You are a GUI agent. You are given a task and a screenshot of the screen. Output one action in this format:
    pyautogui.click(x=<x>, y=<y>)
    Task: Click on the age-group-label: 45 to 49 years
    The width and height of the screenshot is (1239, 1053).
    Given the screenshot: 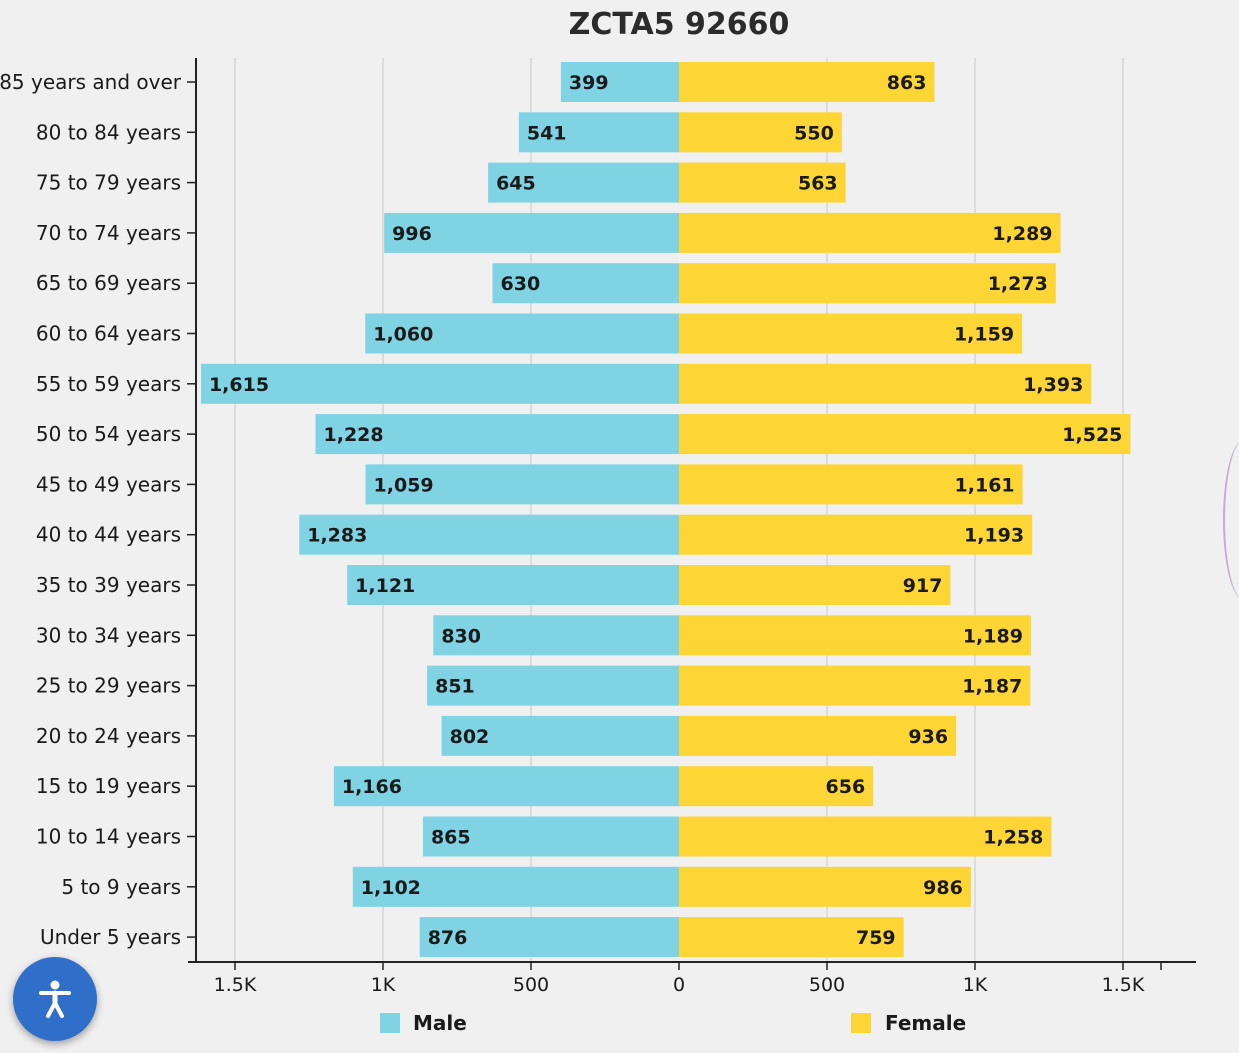 What is the action you would take?
    pyautogui.click(x=108, y=484)
    